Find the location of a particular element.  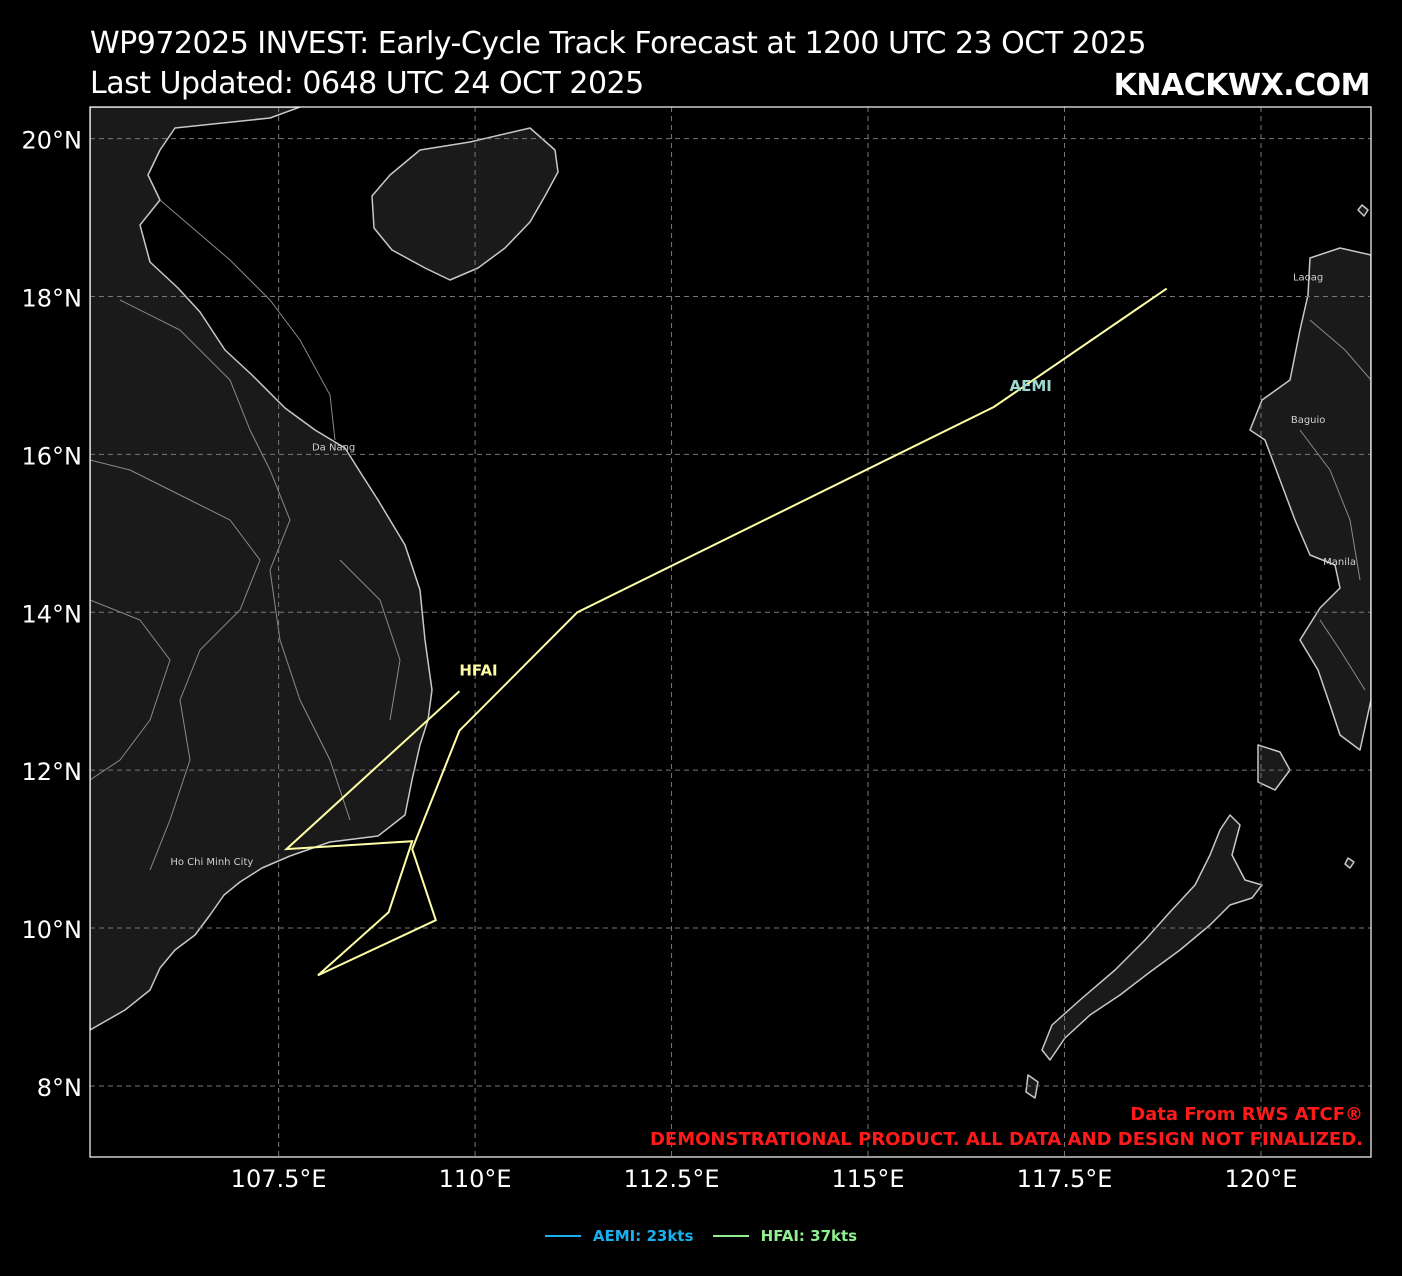

land-luzon is located at coordinates (1310, 499).